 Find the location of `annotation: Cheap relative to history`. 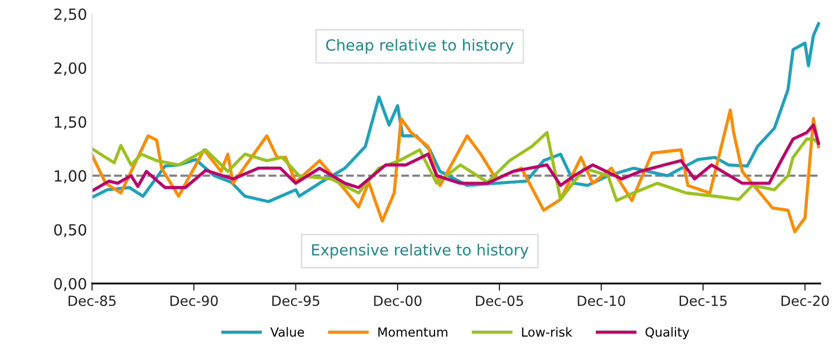

annotation: Cheap relative to history is located at coordinates (420, 46).